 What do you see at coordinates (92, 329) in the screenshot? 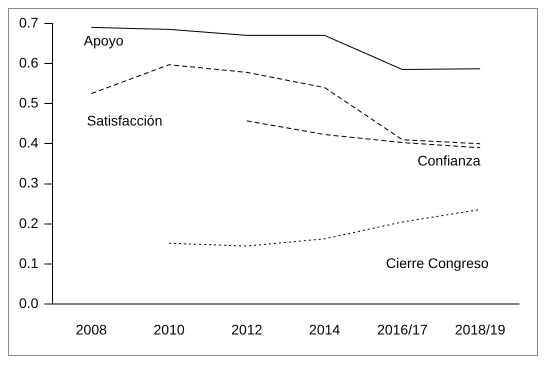
I see `x-tick-label: 2008` at bounding box center [92, 329].